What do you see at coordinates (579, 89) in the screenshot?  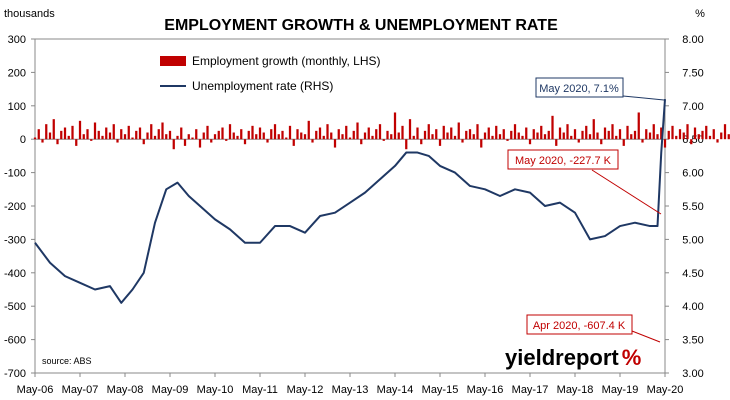 I see `annotation-text-rate: May 2020, 7.1%` at bounding box center [579, 89].